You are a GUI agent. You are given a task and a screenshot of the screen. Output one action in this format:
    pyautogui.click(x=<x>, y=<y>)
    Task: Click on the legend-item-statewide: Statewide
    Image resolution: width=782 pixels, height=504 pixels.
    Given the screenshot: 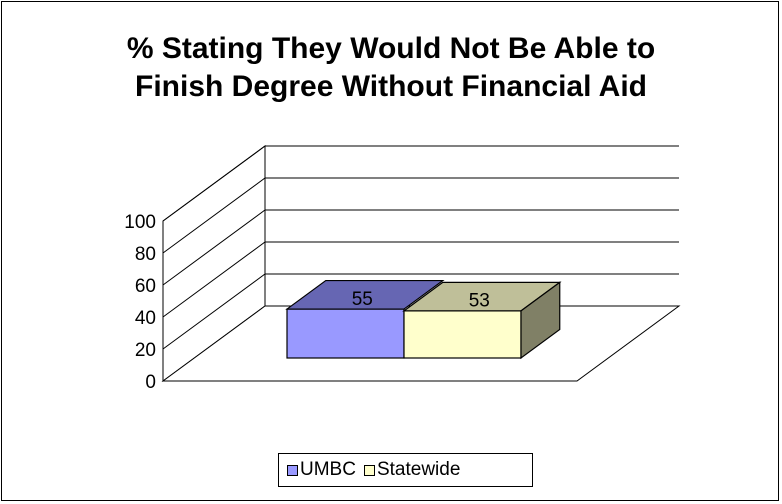 What is the action you would take?
    pyautogui.click(x=412, y=470)
    